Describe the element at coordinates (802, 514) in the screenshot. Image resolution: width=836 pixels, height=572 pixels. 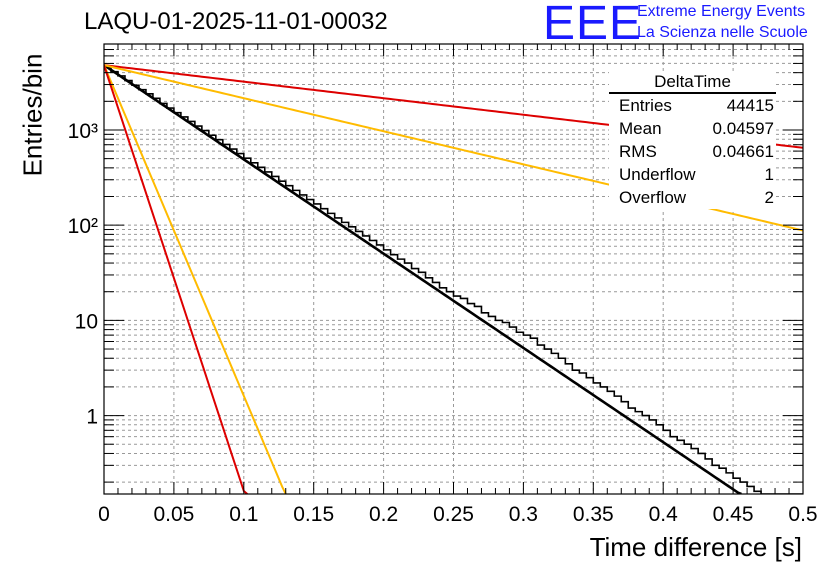
I see `x-tick-label: 0.5` at that location.